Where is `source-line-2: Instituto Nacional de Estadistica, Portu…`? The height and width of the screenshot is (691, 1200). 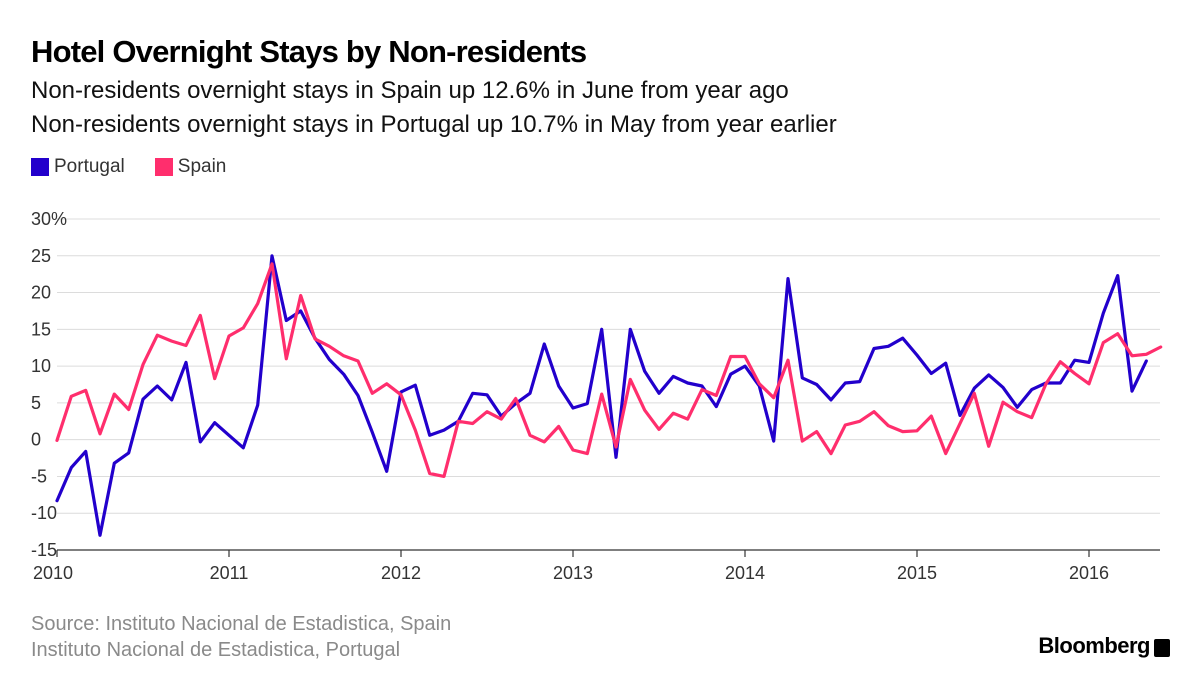
source-line-2: Instituto Nacional de Estadistica, Portu… is located at coordinates (216, 650).